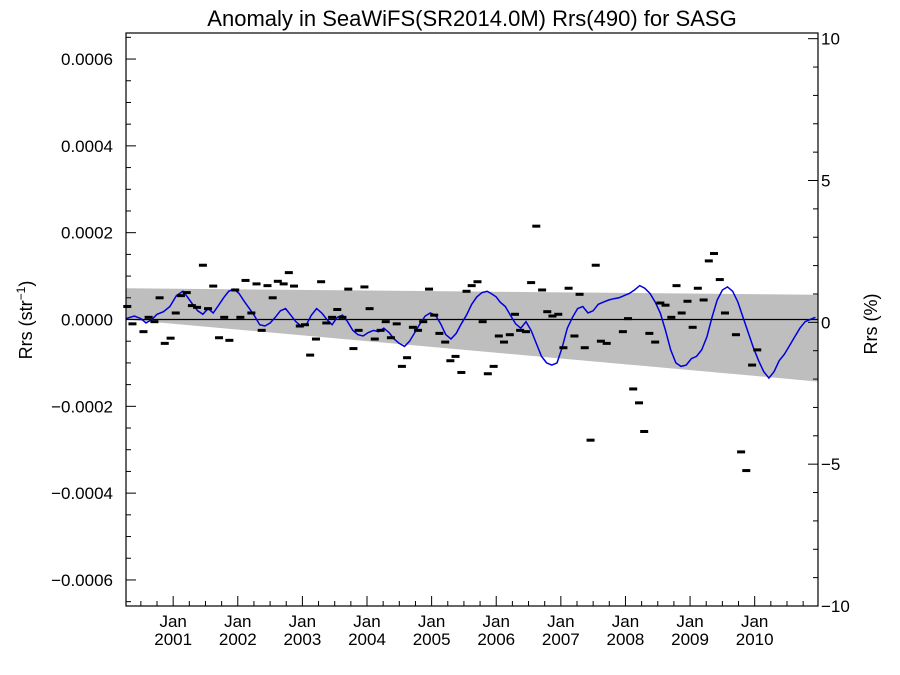 This screenshot has width=900, height=675. What do you see at coordinates (87, 146) in the screenshot?
I see `y-tick-label-left: 0.0004` at bounding box center [87, 146].